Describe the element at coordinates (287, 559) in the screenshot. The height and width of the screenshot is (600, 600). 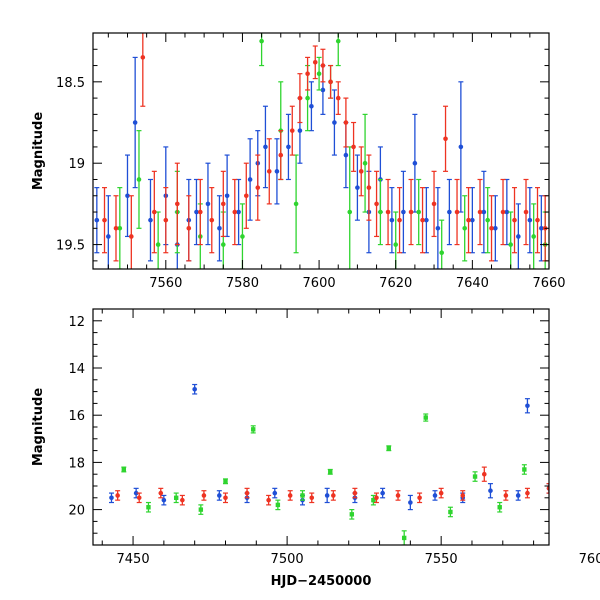
I see `x-tick-label: 7500` at that location.